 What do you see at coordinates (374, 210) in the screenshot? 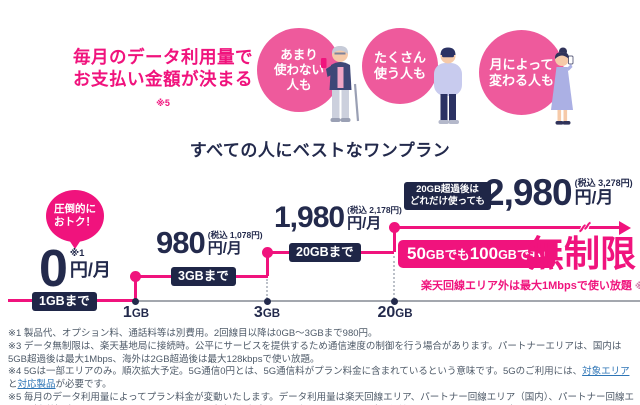
I see `price-tax-included: (税込 2,178円)` at bounding box center [374, 210].